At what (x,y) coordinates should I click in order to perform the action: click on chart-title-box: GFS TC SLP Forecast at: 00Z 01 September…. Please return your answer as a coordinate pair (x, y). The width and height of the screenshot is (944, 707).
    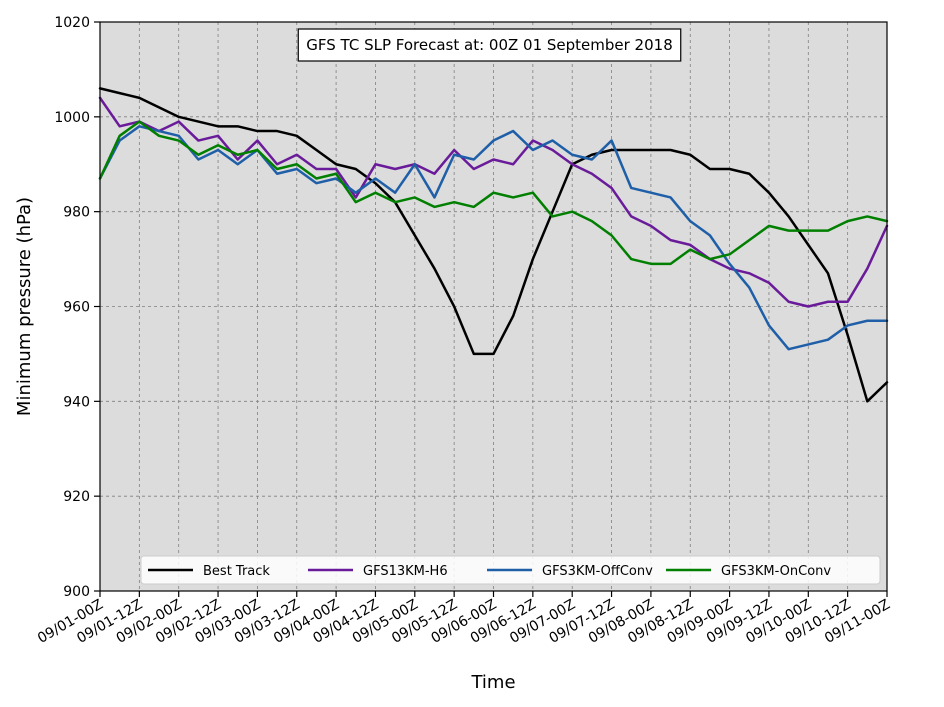
    Looking at the image, I should click on (489, 45).